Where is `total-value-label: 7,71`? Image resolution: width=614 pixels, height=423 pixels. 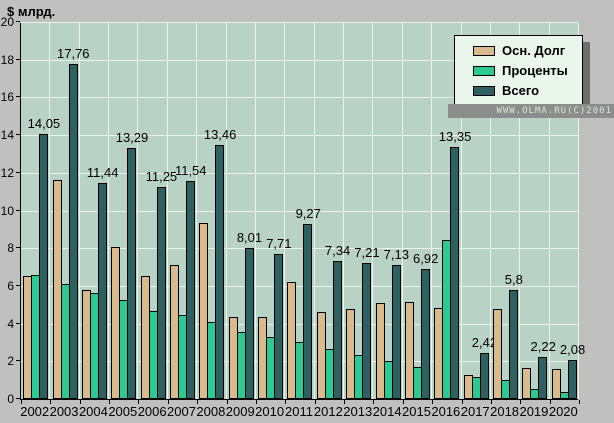
total-value-label: 7,71 is located at coordinates (279, 243).